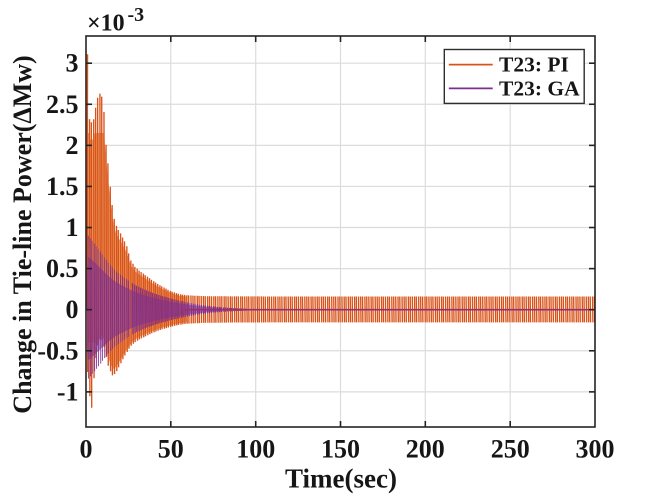 This screenshot has height=494, width=658. What do you see at coordinates (136, 15) in the screenshot?
I see `svg-text: -3` at bounding box center [136, 15].